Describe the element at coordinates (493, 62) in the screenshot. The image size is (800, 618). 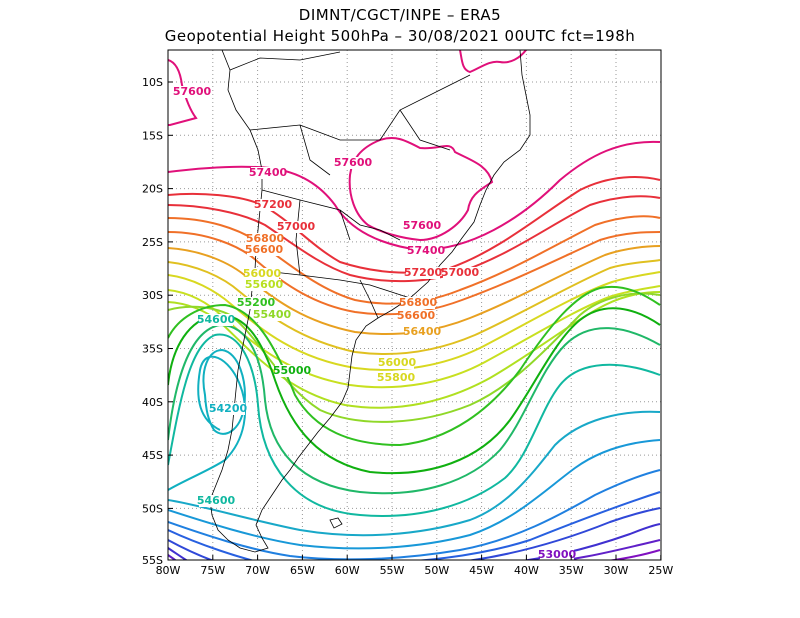
I see `contour-57600-ne` at that location.